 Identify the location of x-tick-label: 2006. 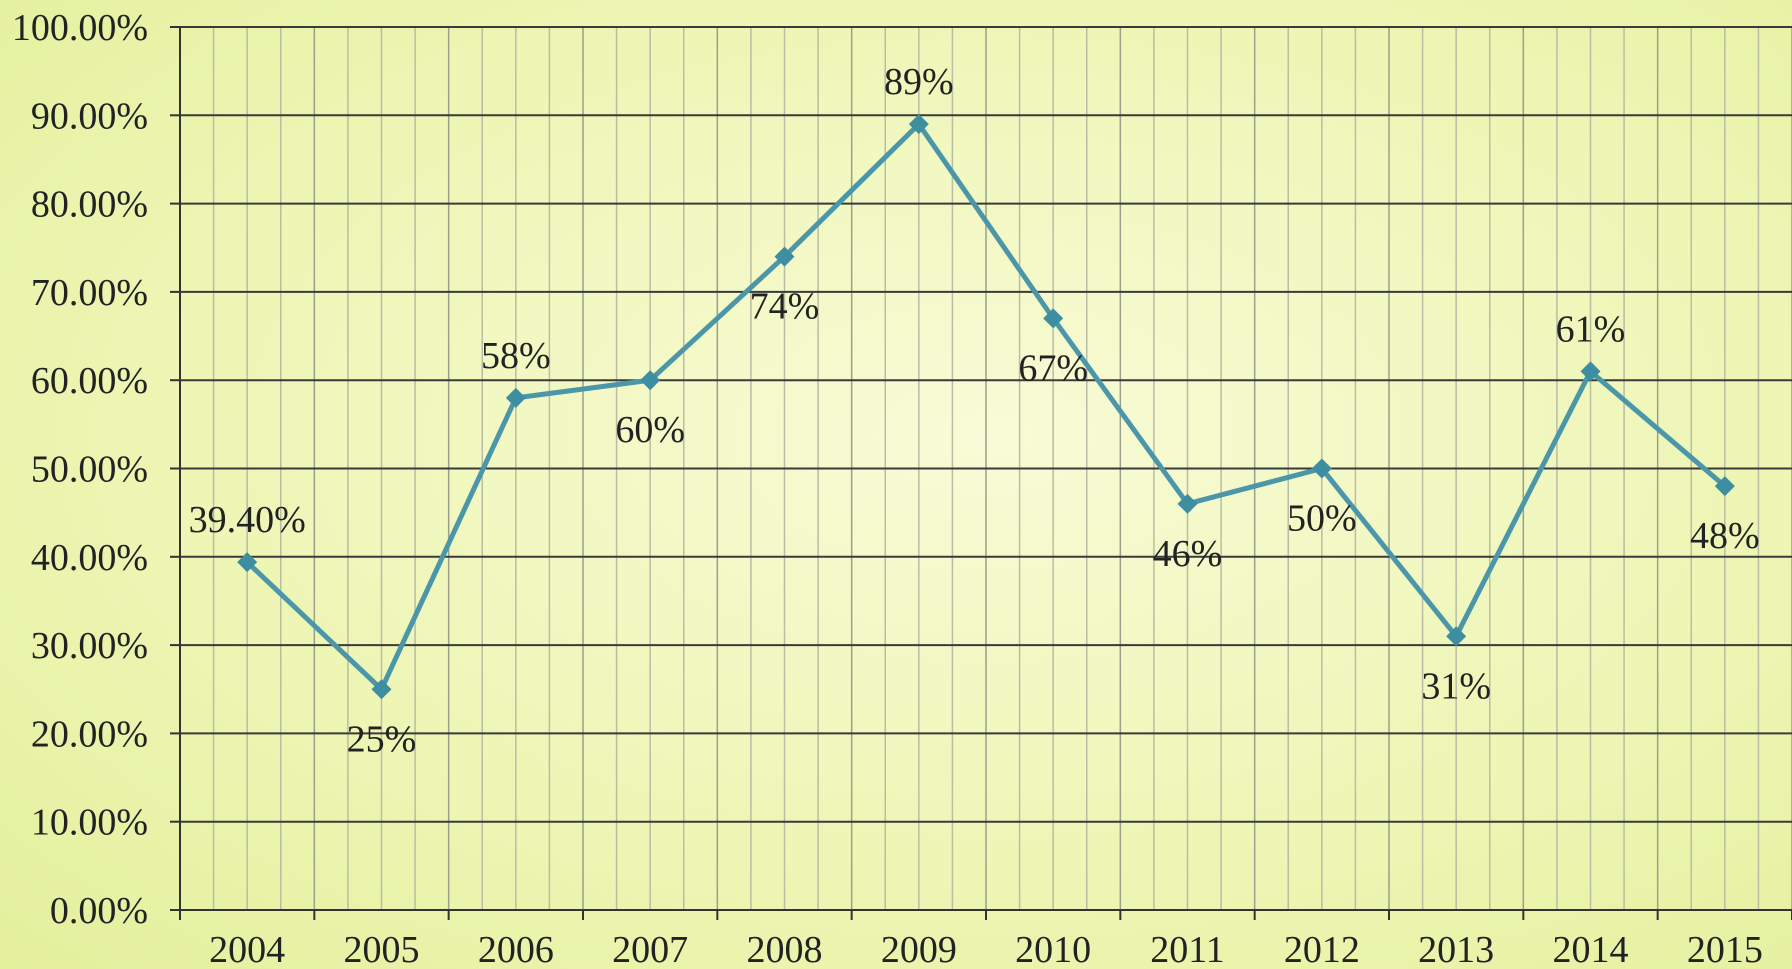
(516, 949).